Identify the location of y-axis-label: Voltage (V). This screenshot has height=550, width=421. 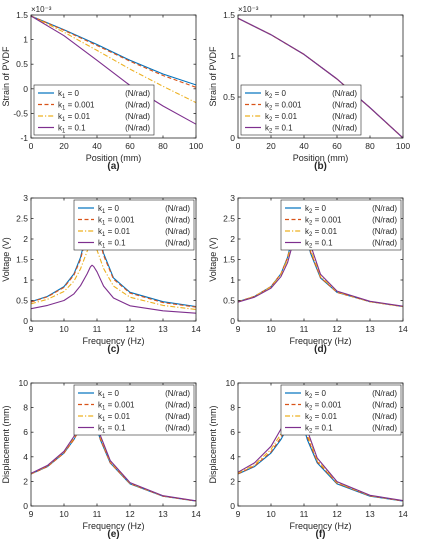
(6, 259).